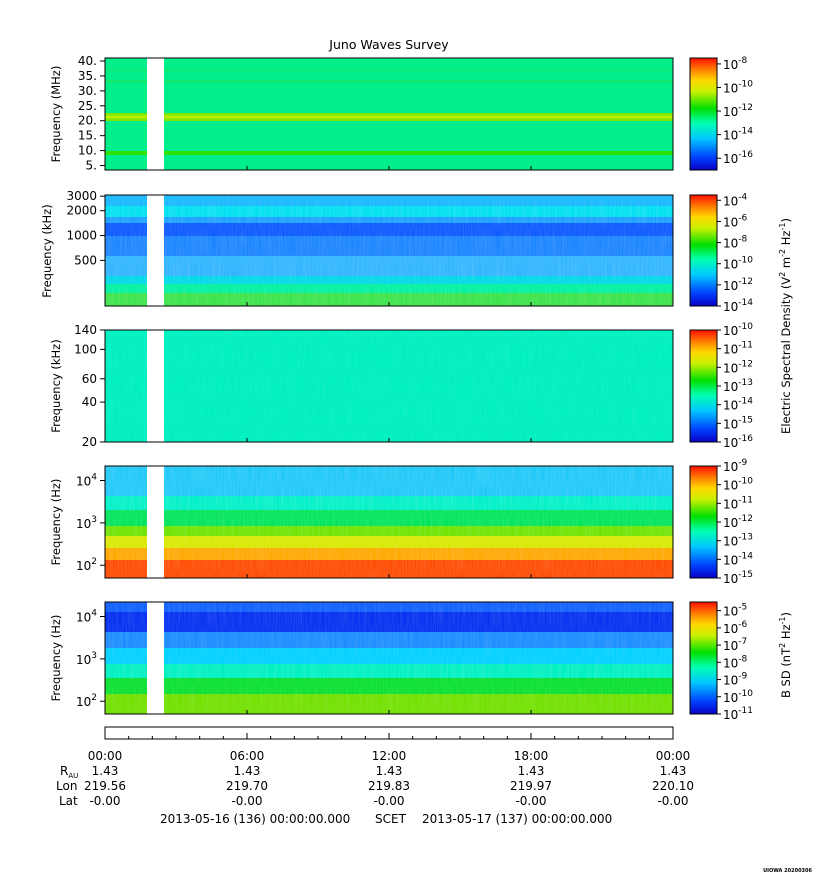 The image size is (815, 880). What do you see at coordinates (745, 556) in the screenshot?
I see `panel-4-colorbar-tick-label-exponent: -14` at bounding box center [745, 556].